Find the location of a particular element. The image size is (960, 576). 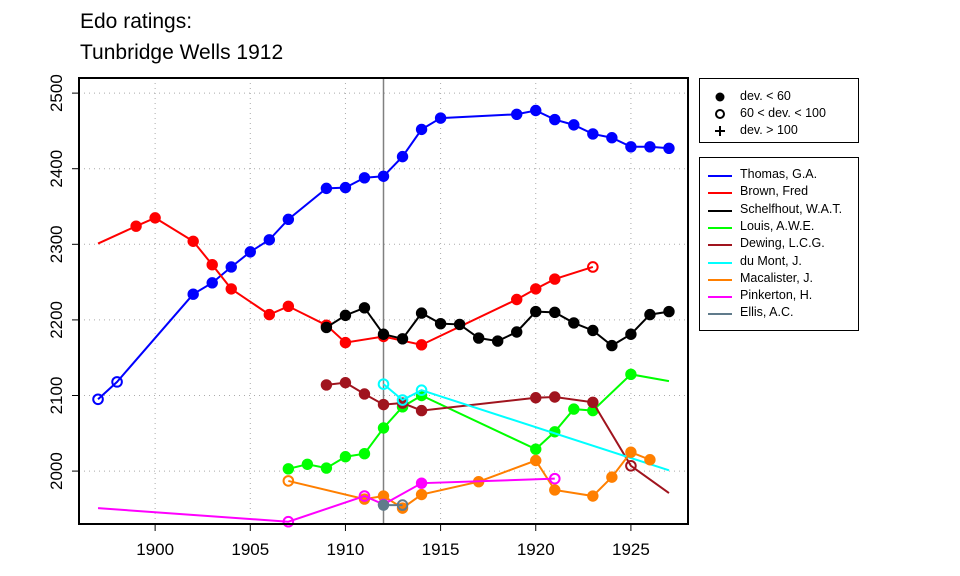

series-legend-item: Louis, A.W.E. is located at coordinates (779, 227).